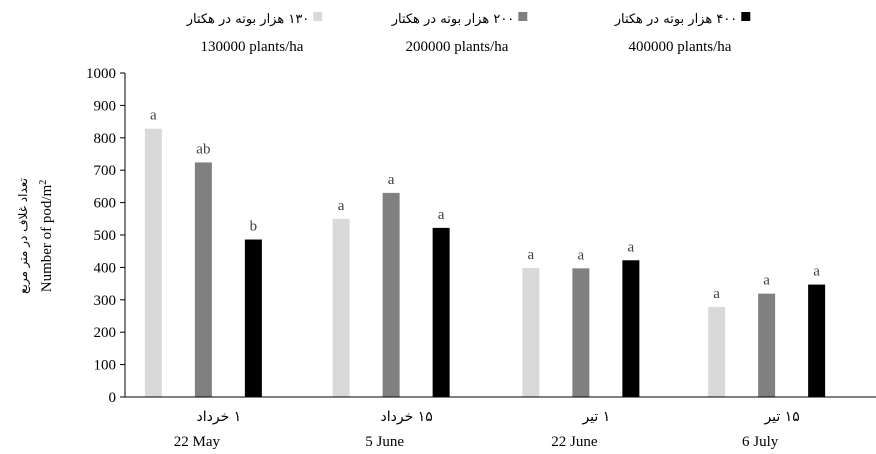 Image resolution: width=876 pixels, height=454 pixels. I want to click on y-axis: 0 100 200 300 400 500 600 700 800 900 1000, so click(106, 236).